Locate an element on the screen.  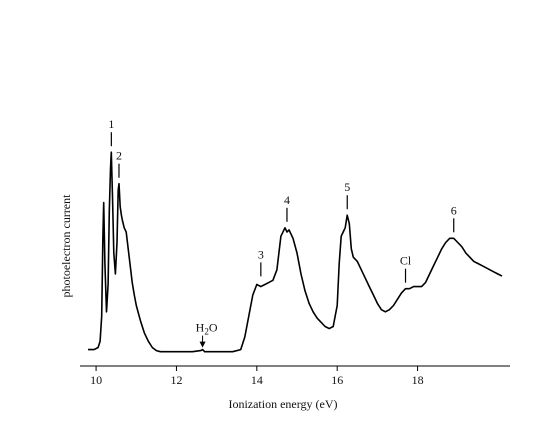
x-tick-label: 14 is located at coordinates (257, 380).